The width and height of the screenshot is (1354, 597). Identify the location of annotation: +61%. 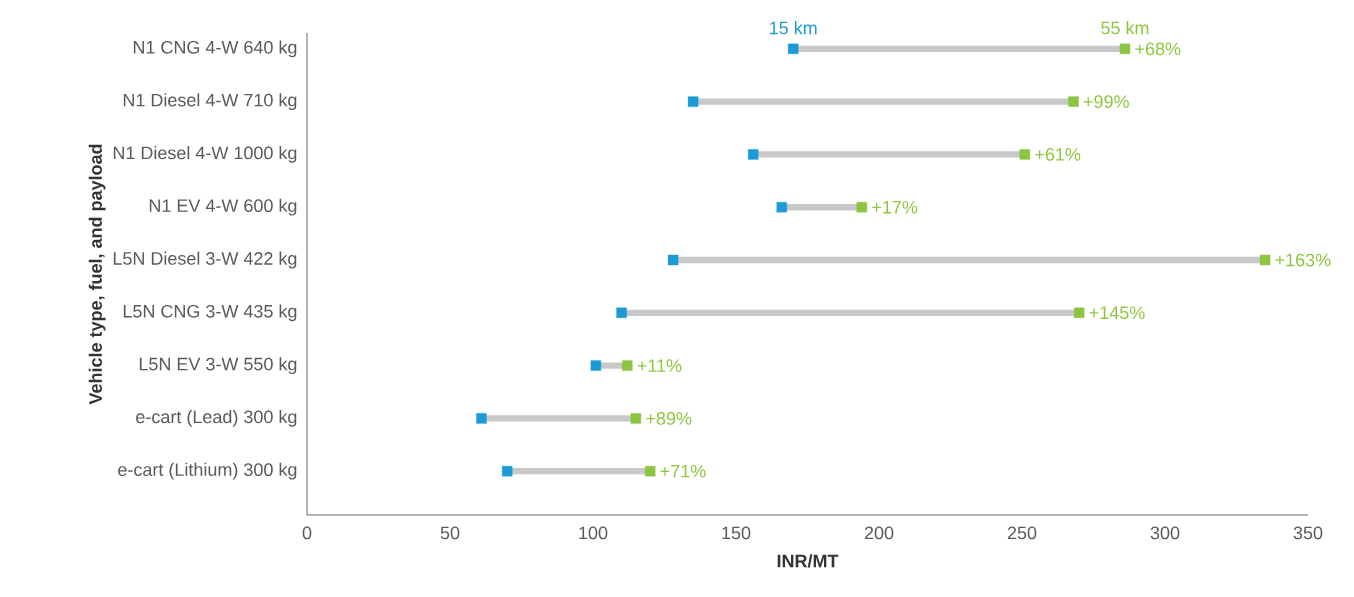
(1058, 154).